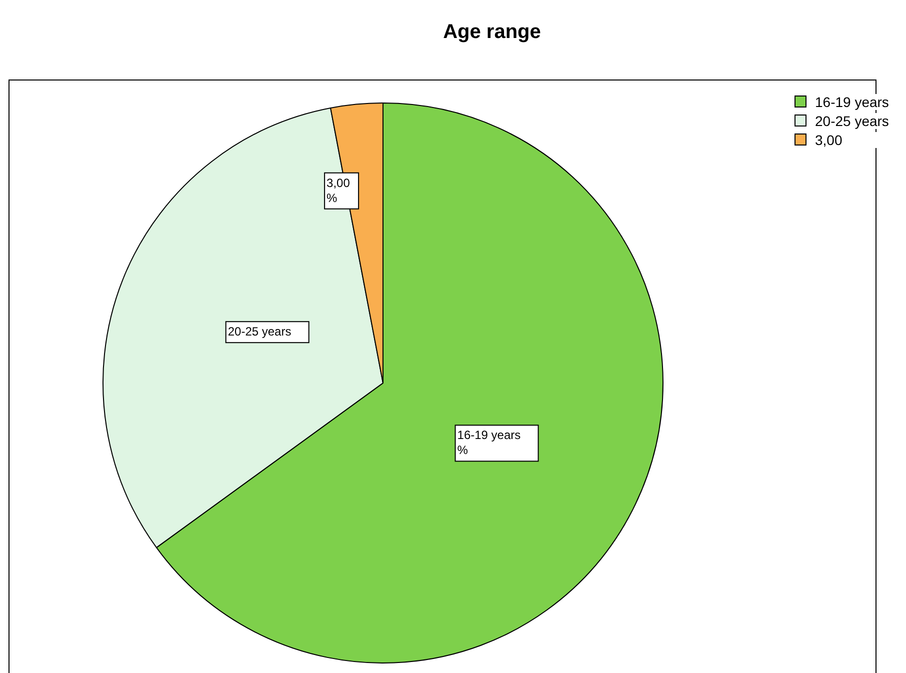  Describe the element at coordinates (852, 102) in the screenshot. I see `legend-label: 16-19 years` at that location.